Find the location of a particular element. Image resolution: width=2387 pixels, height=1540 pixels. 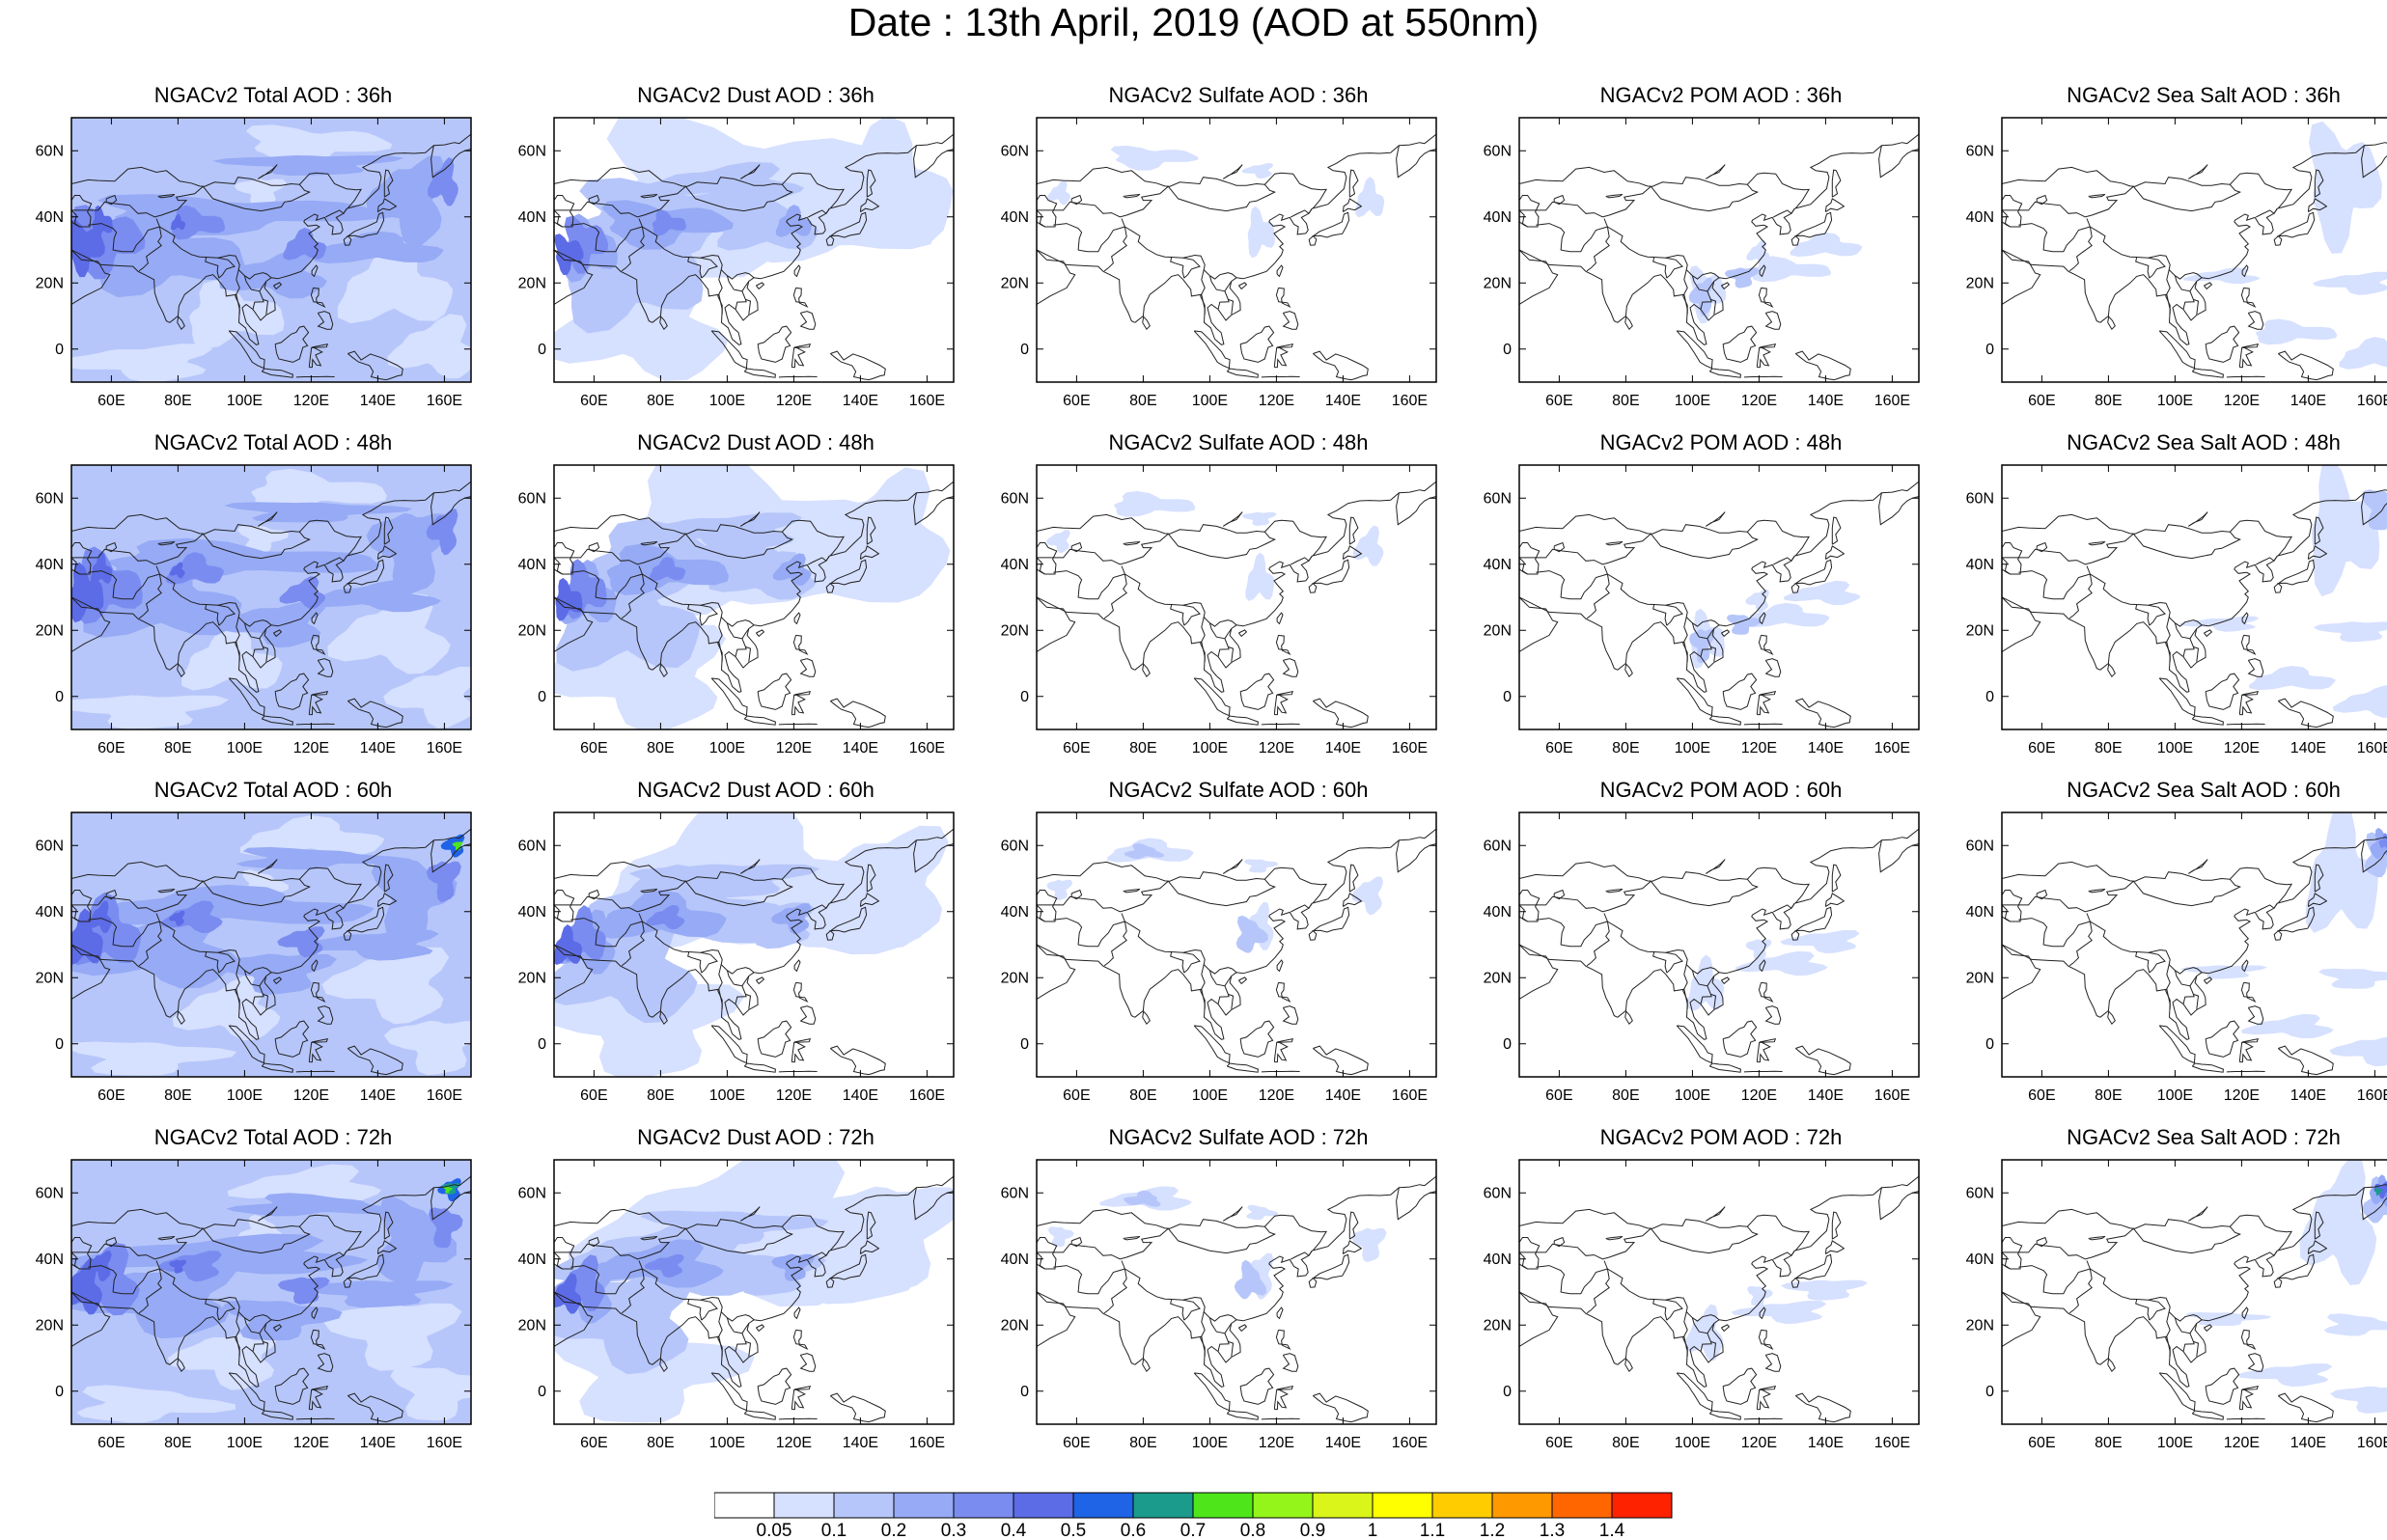

map-frame is located at coordinates (1719, 597).